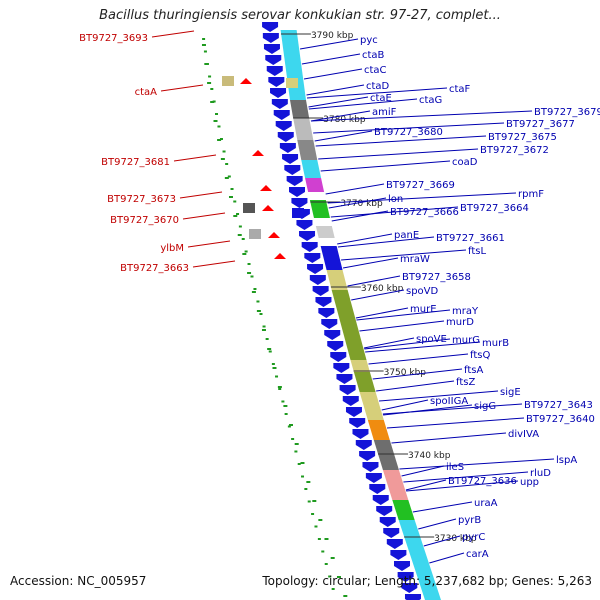 Image resolution: width=600 pixels, height=600 pixels. I want to click on forward-gene-label: spoVE, so click(431, 339).